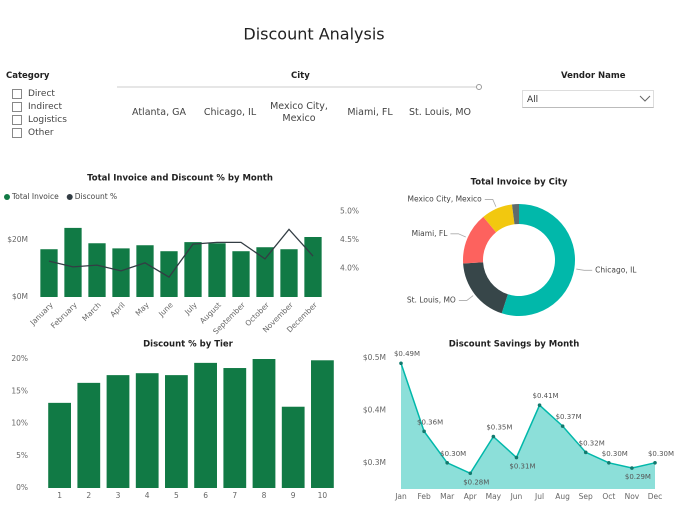 The height and width of the screenshot is (514, 680). Describe the element at coordinates (374, 462) in the screenshot. I see `y-tick-label: $0.3M` at that location.